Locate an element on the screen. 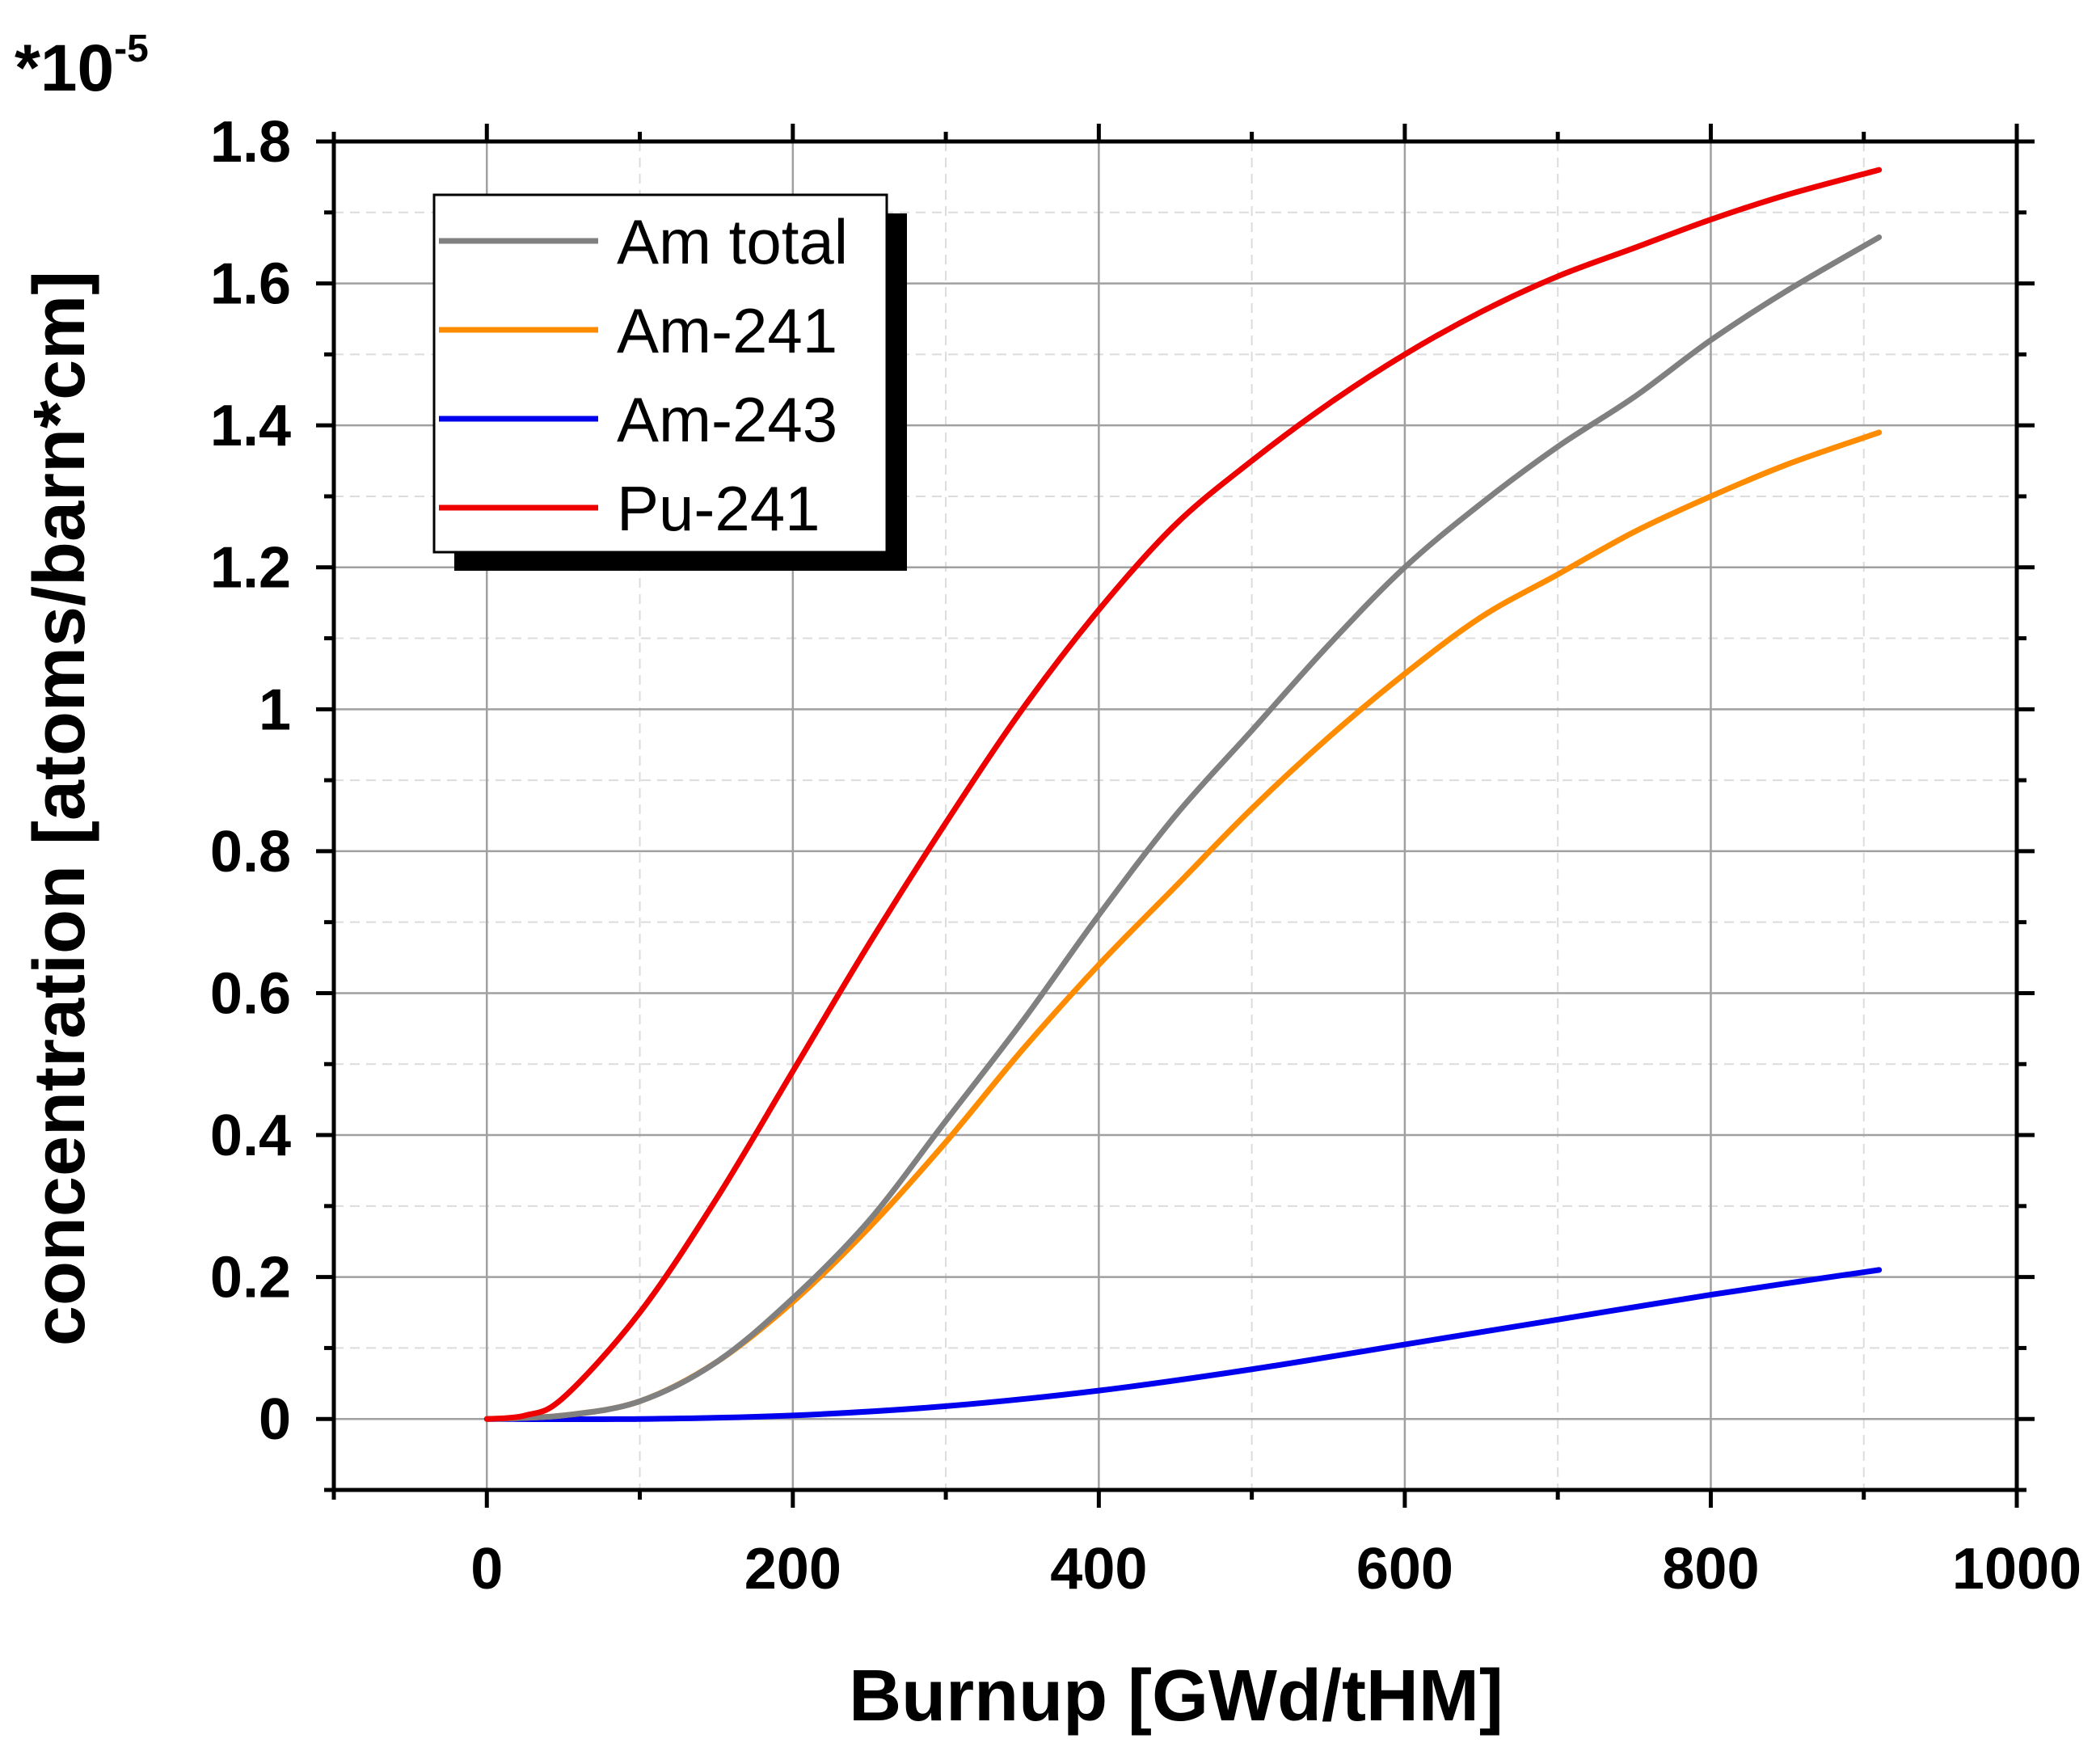 The height and width of the screenshot is (1764, 2096). x-tick-label: 400 is located at coordinates (1098, 1570).